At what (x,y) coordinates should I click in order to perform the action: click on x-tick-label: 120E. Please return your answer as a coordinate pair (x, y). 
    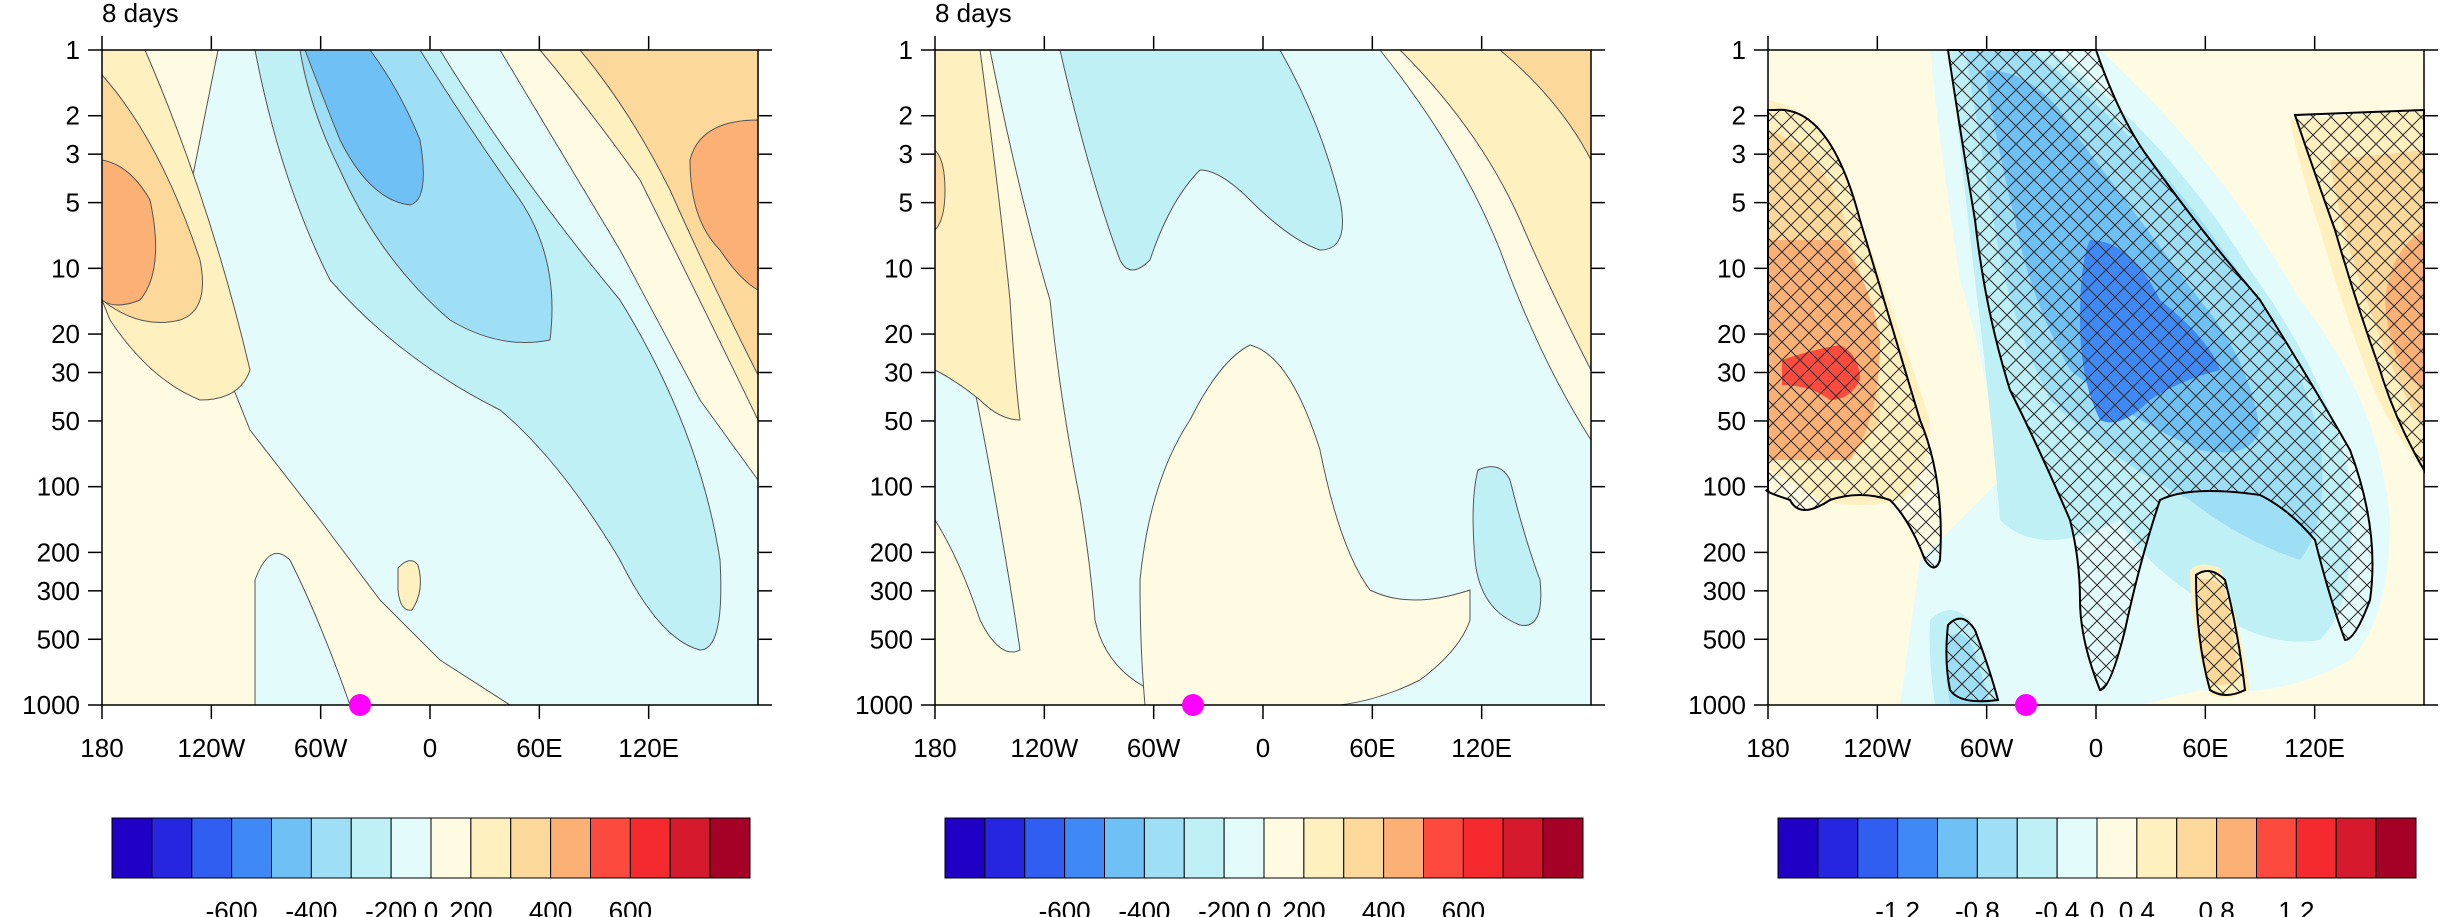
    Looking at the image, I should click on (2314, 748).